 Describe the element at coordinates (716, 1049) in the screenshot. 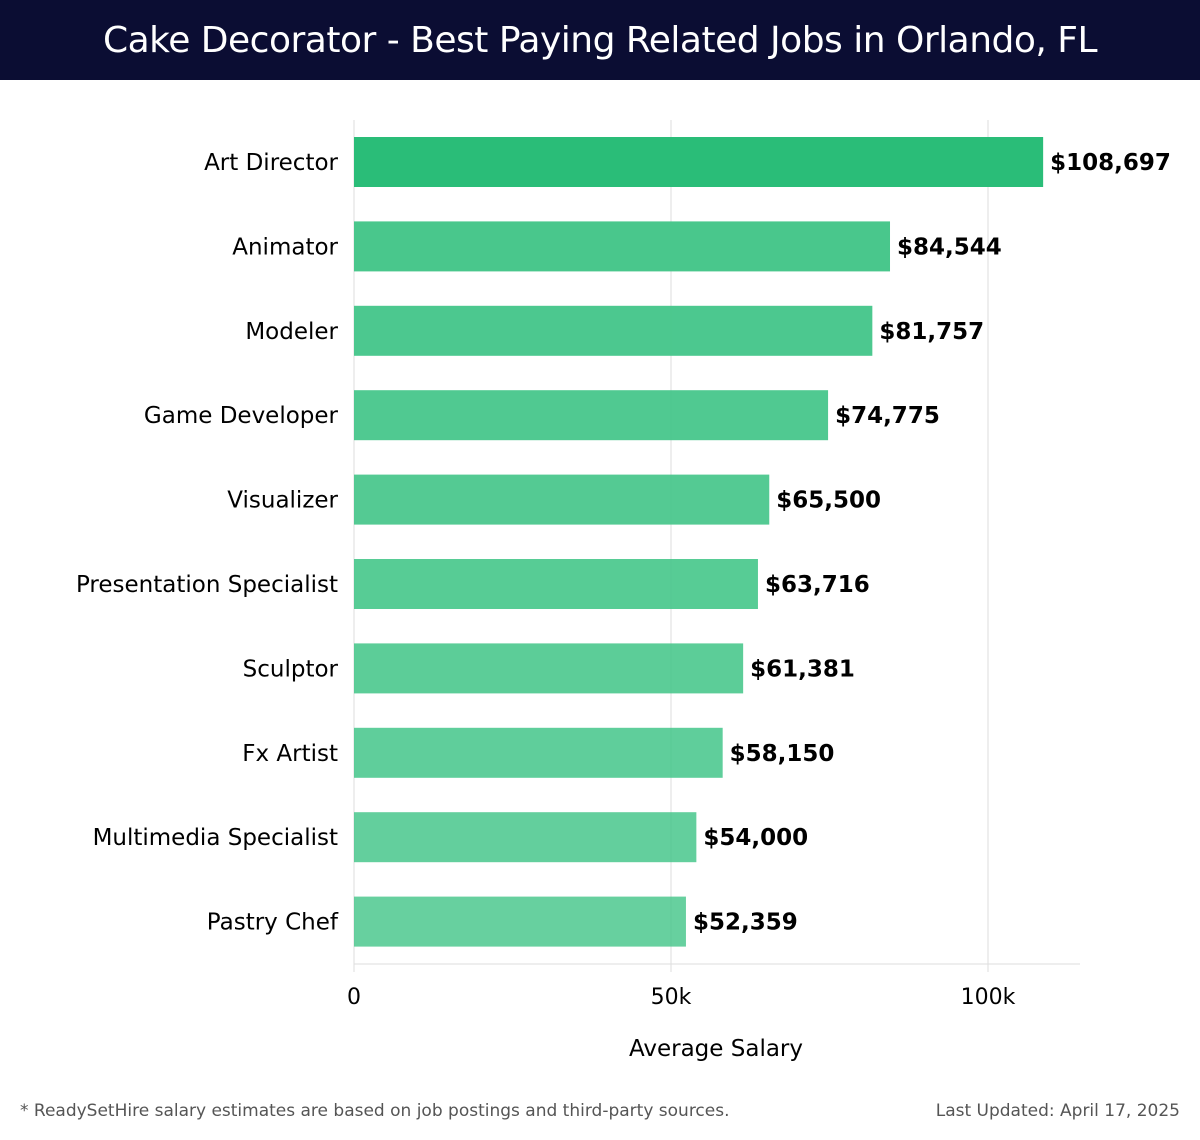

I see `x-axis-label: Average Salary` at that location.